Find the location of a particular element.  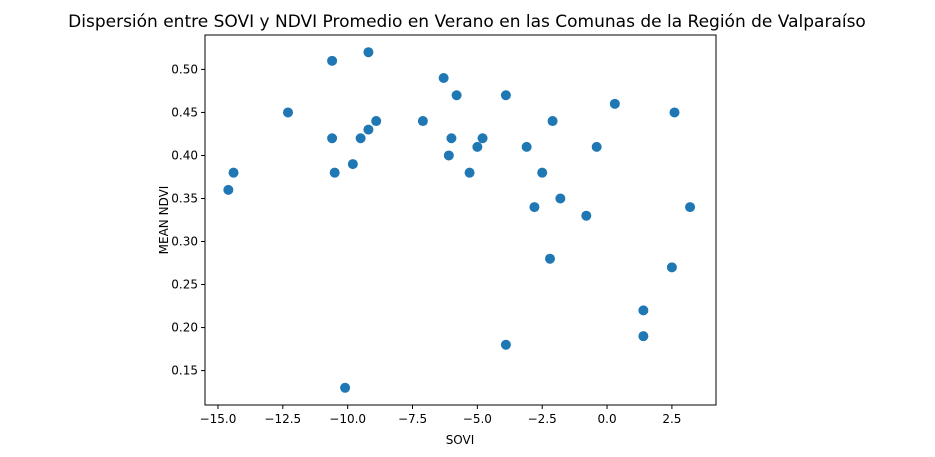

y-tick-label: 0.30 is located at coordinates (184, 242).